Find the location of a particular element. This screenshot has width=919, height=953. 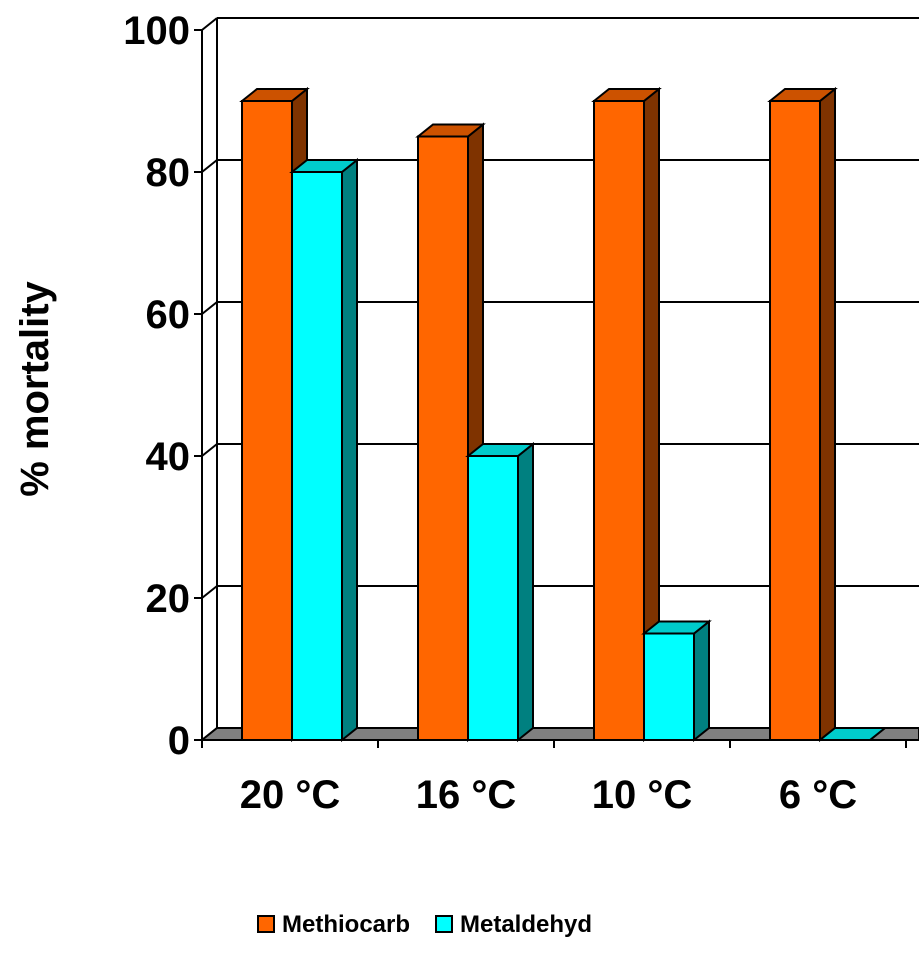

legend-item: Metaldehyd is located at coordinates (513, 924).